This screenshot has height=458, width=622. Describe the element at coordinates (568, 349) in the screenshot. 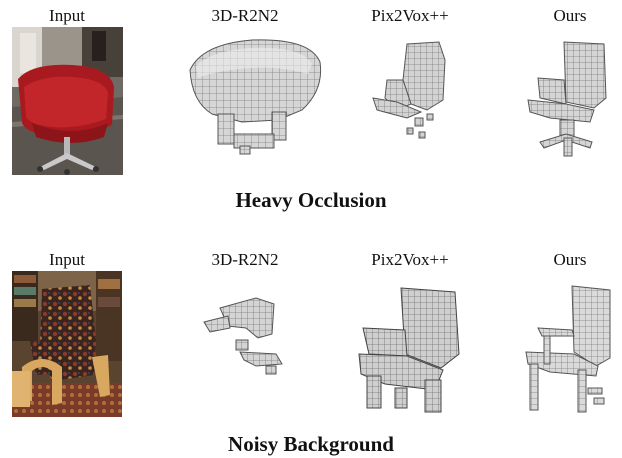

I see `voxel-render-ours-noisy` at that location.